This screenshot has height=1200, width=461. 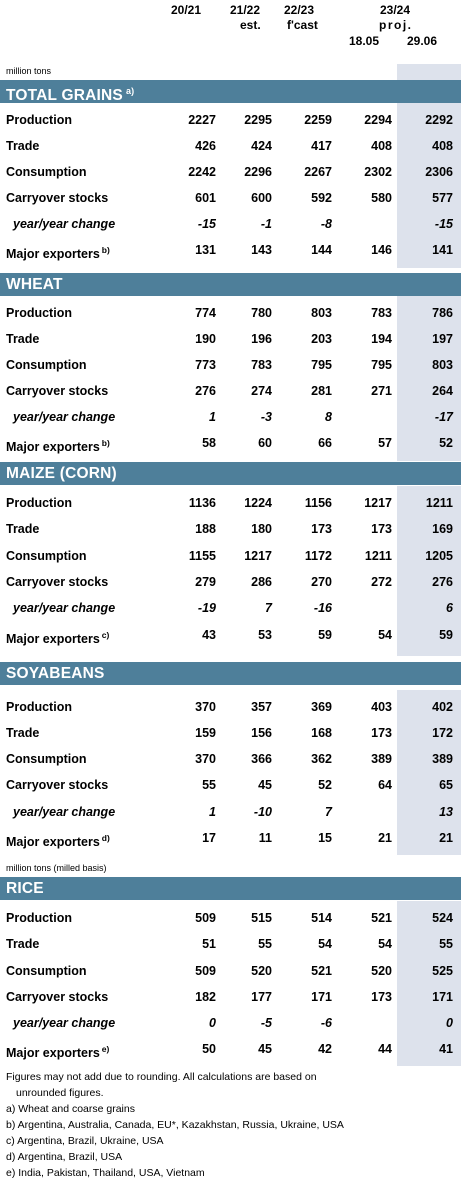 What do you see at coordinates (261, 707) in the screenshot?
I see `table-cell: 357` at bounding box center [261, 707].